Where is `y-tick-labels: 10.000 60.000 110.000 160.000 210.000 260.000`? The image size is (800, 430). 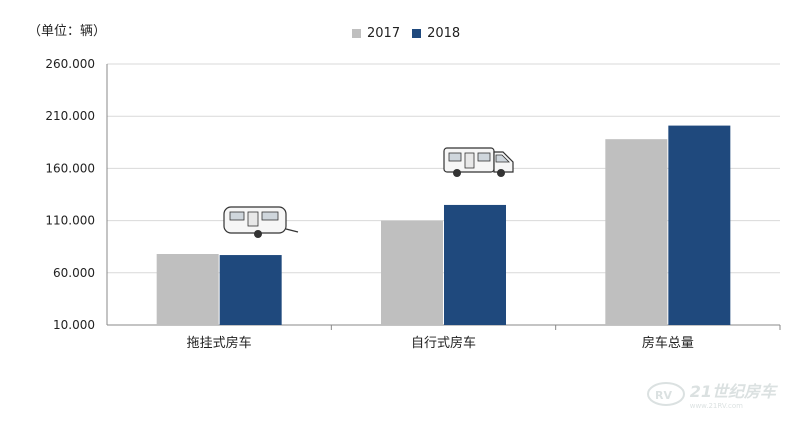
y-tick-labels: 10.000 60.000 110.000 160.000 210.000 260.000 is located at coordinates (70, 194).